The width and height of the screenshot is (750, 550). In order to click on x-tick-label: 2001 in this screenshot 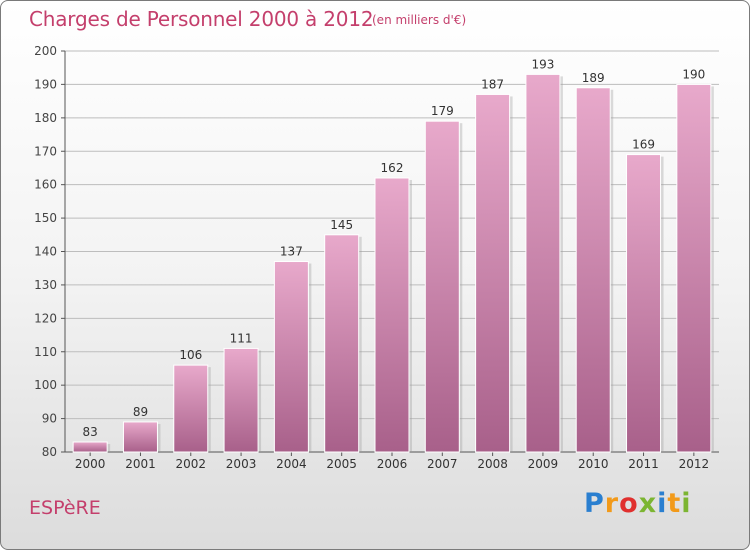, I will do `click(140, 464)`.